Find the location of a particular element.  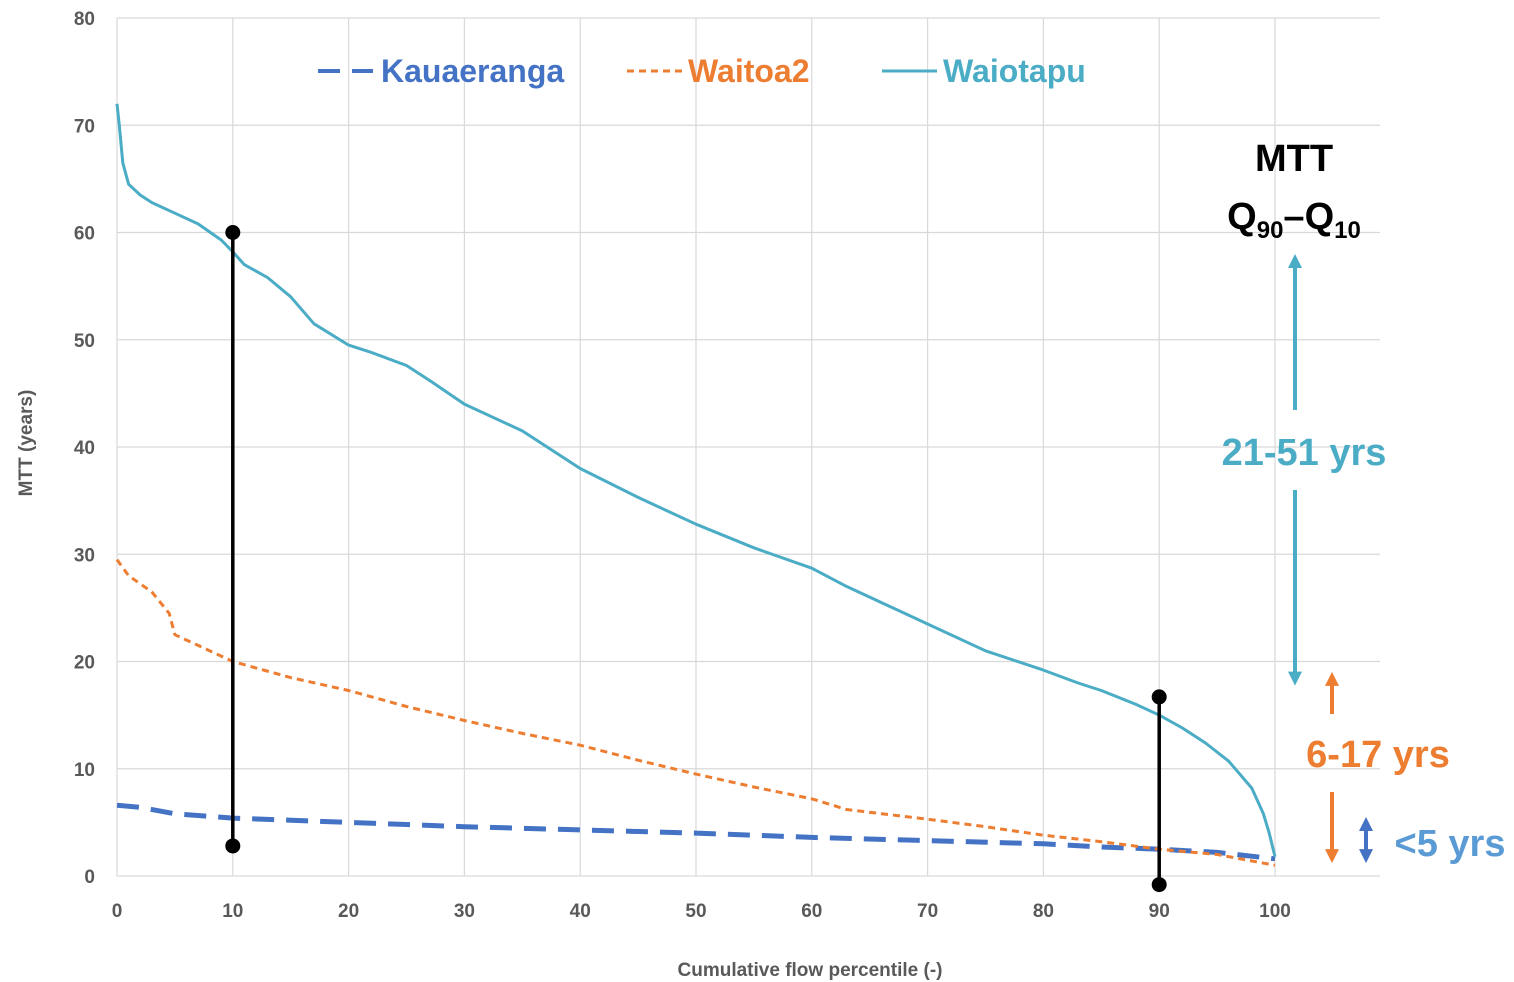

y-tick-label-10: 10 is located at coordinates (84, 770).